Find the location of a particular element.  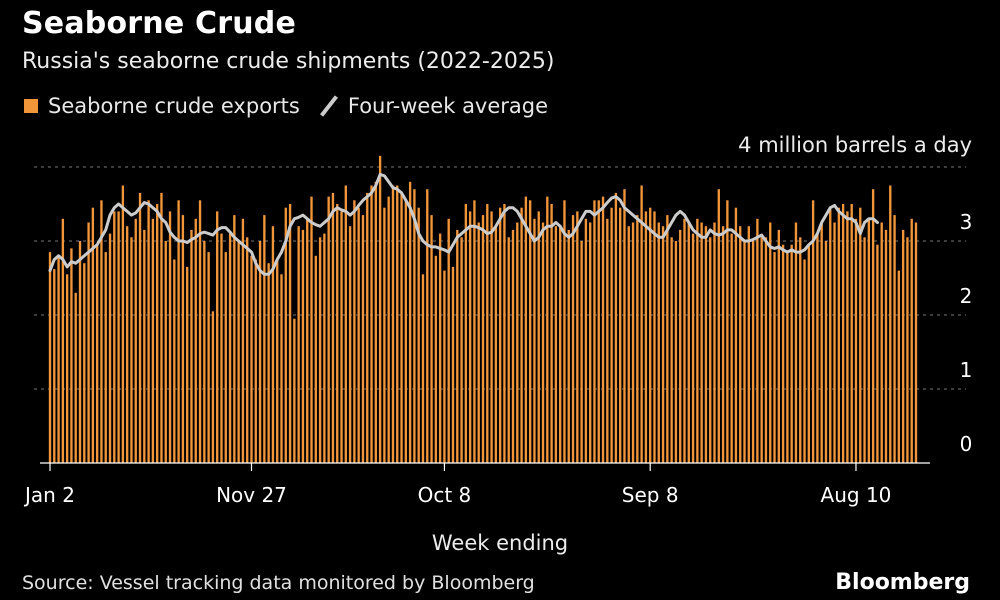

x-axis-title: Week ending is located at coordinates (500, 543).